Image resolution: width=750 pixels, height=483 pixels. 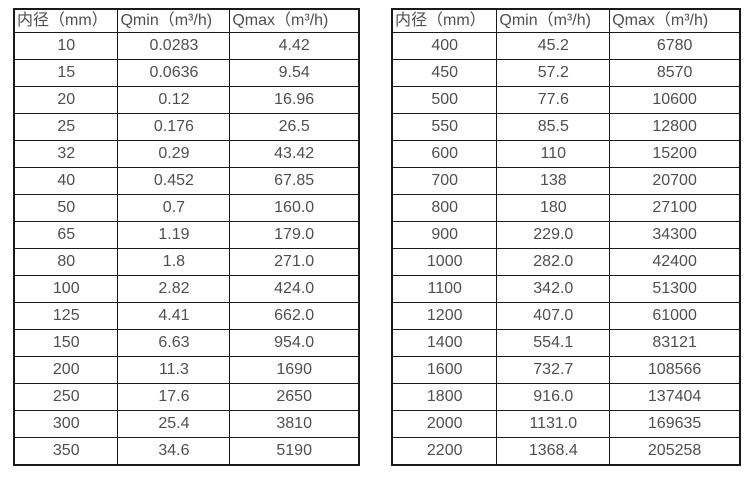 What do you see at coordinates (675, 154) in the screenshot?
I see `table-cell: 15200` at bounding box center [675, 154].